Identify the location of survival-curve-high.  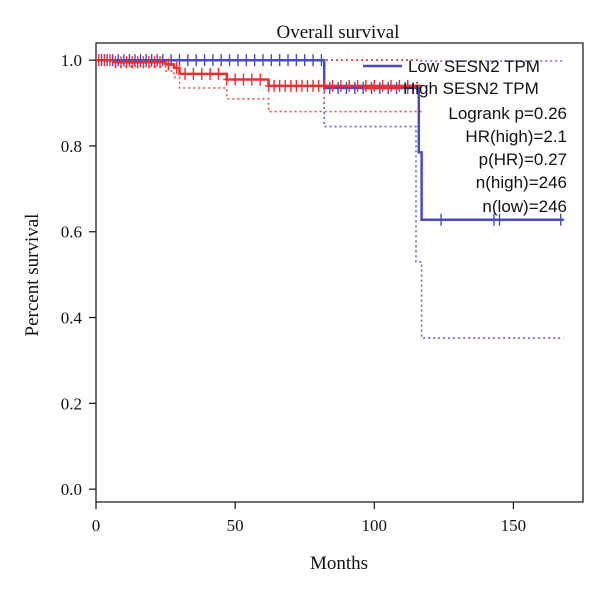
(259, 73).